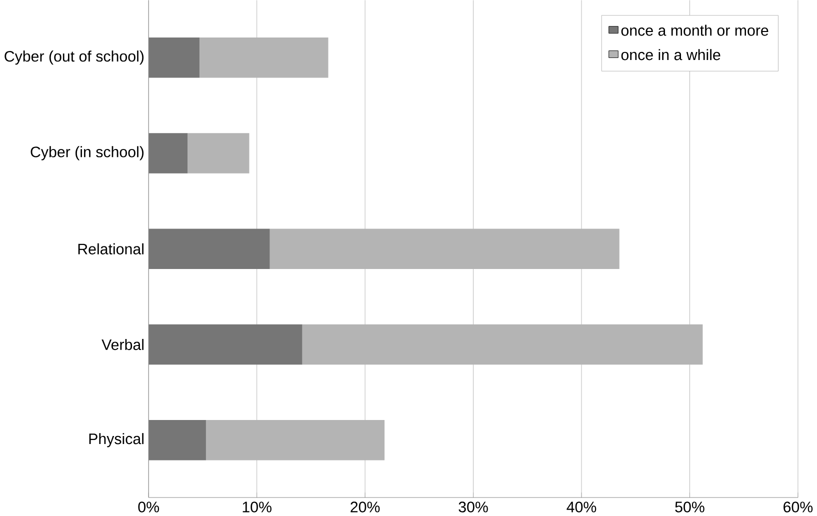 The width and height of the screenshot is (817, 516). I want to click on x-tick-label: 0%, so click(149, 507).